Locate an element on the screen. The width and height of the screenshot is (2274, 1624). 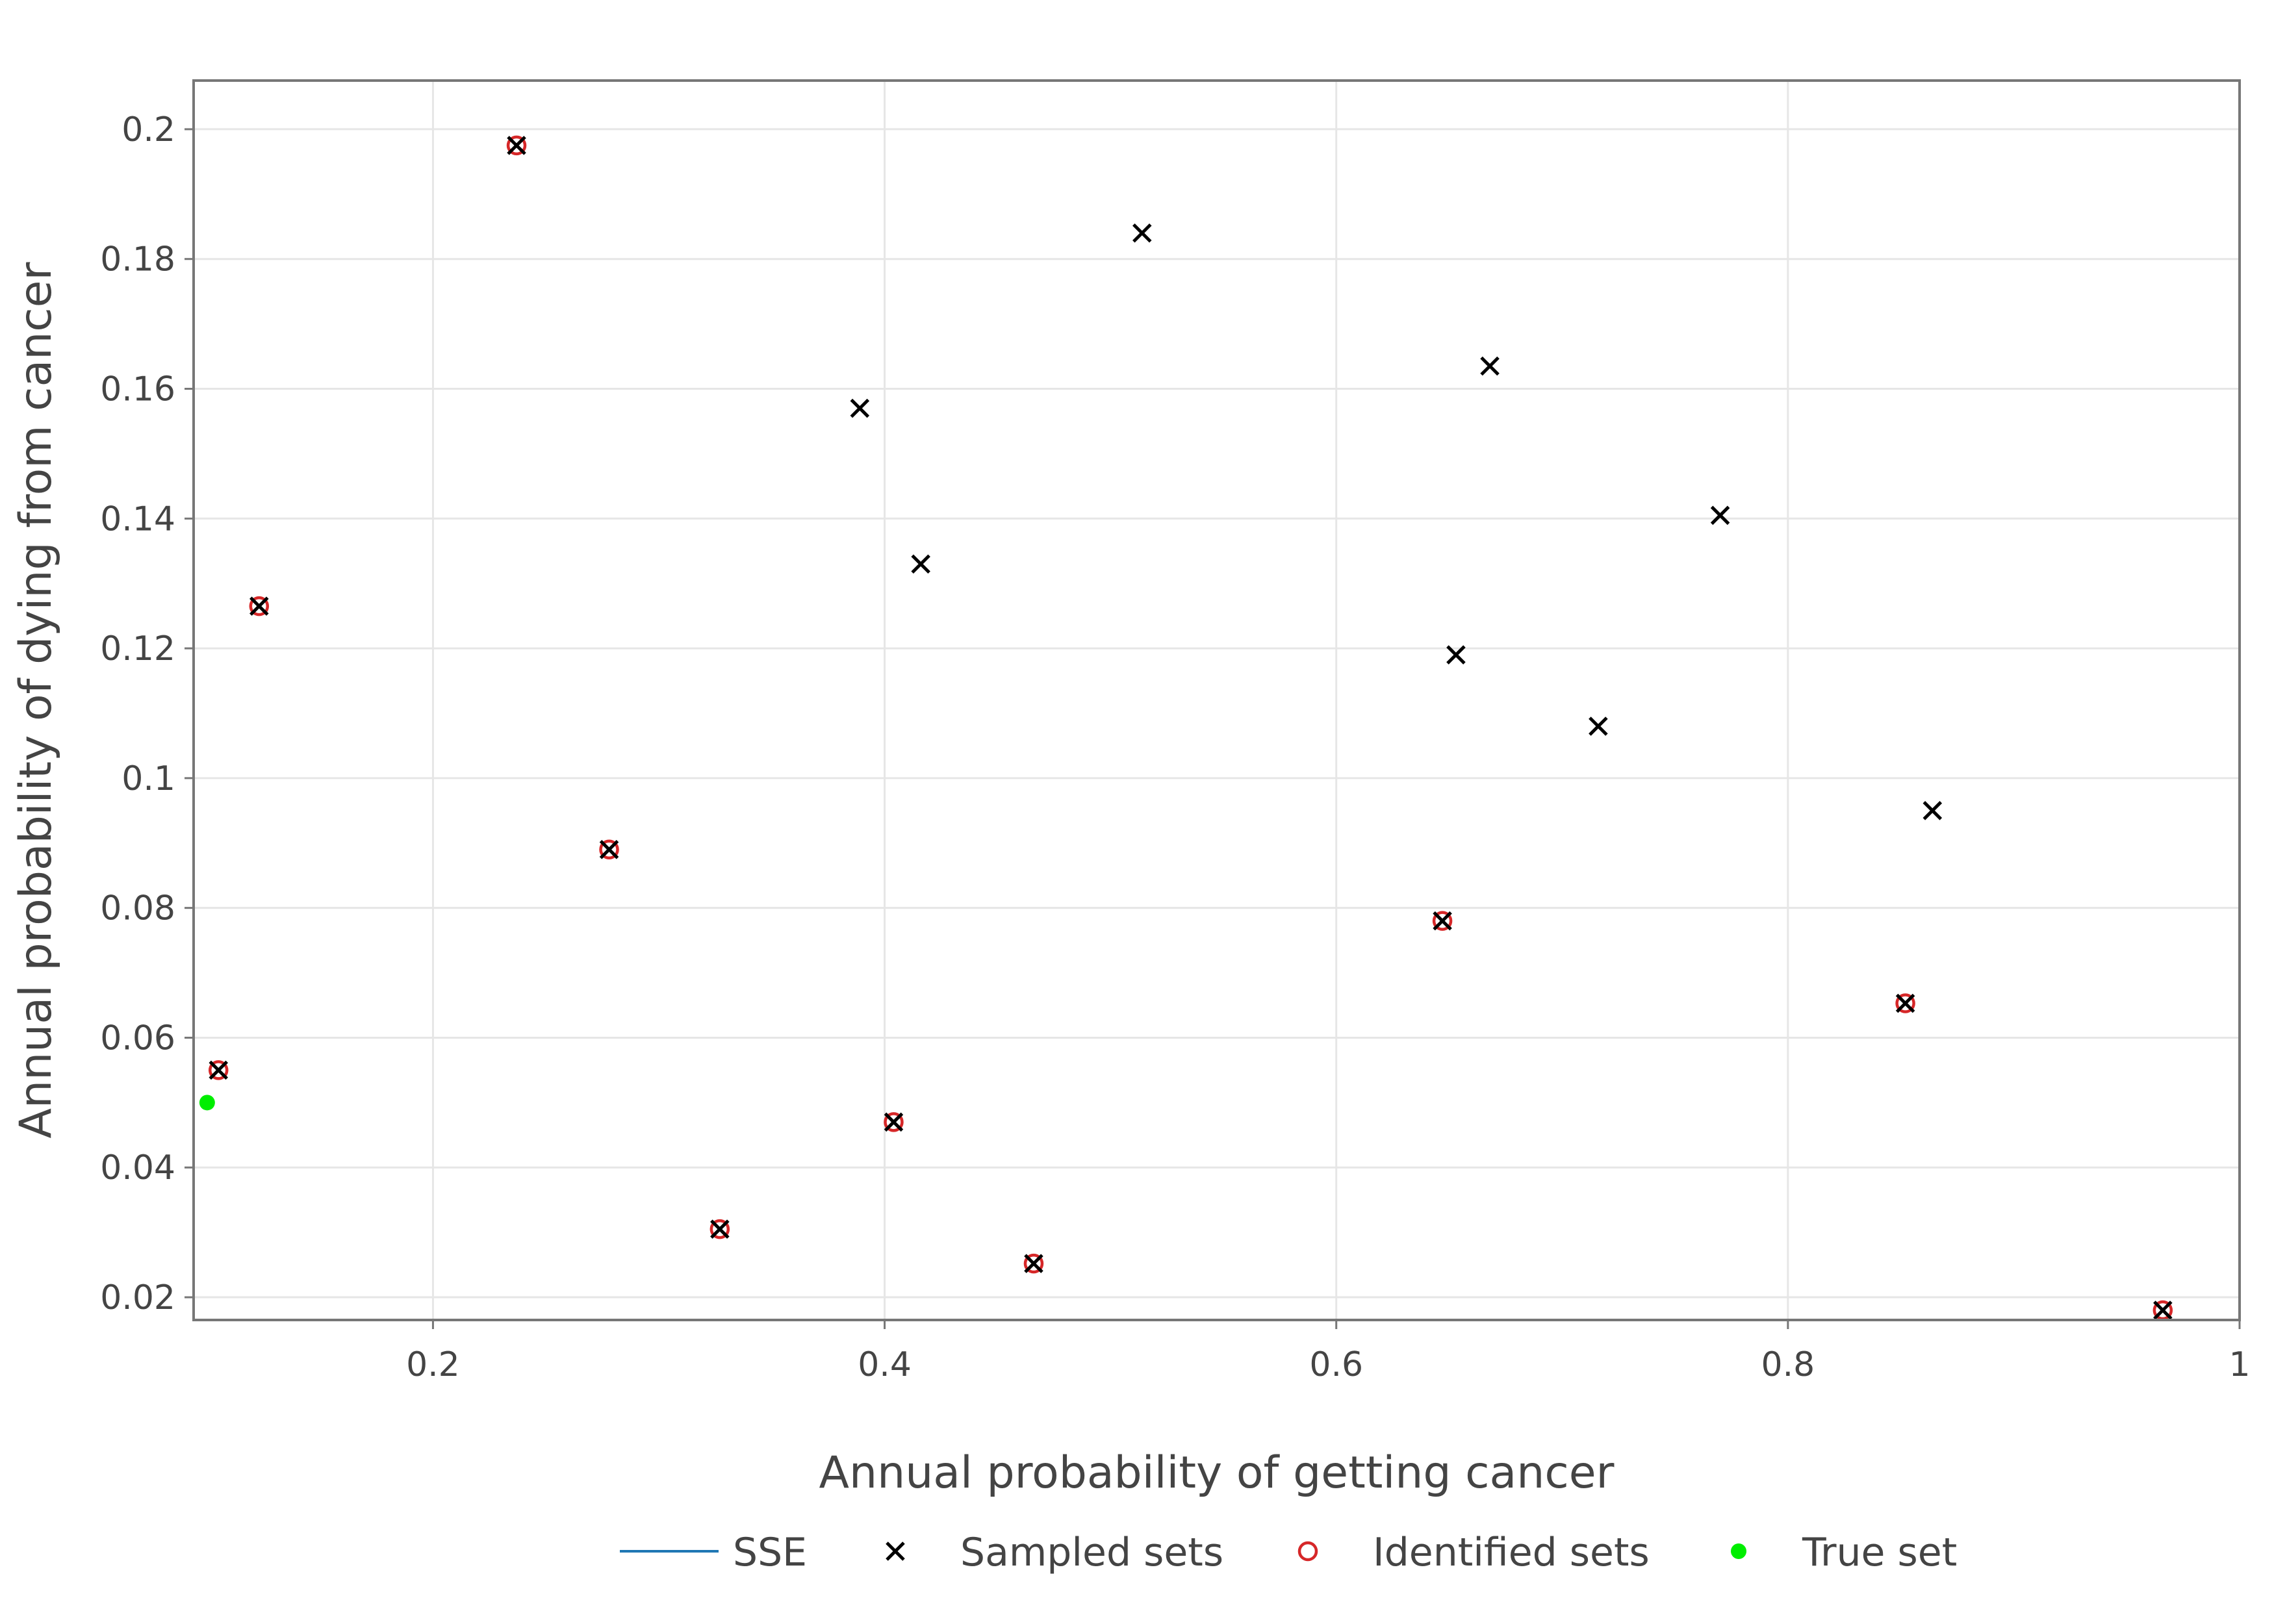
y-tick-label: 0.06 is located at coordinates (137, 1038).